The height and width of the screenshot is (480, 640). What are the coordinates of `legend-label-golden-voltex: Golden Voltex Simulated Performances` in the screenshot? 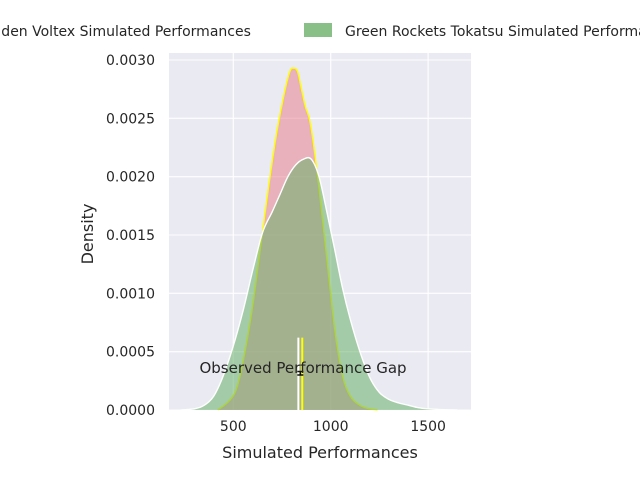 It's located at (125, 32).